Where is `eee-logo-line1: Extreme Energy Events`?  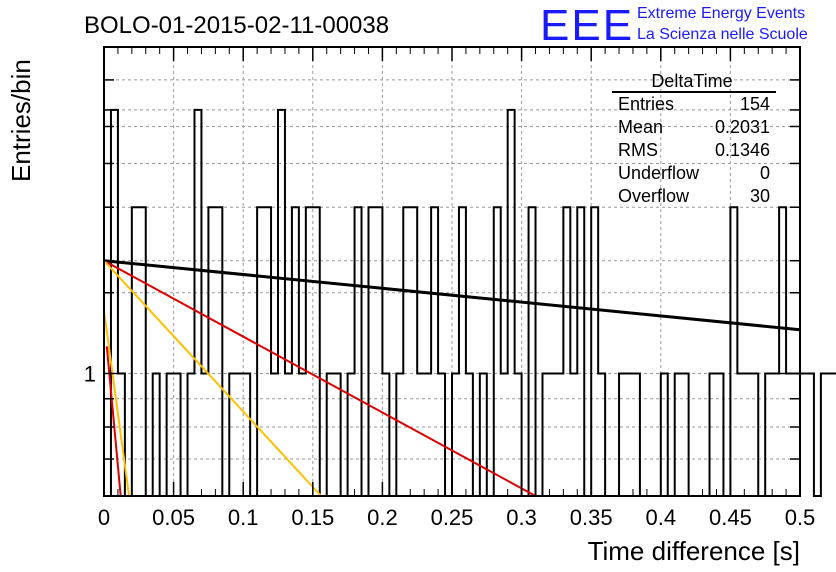 eee-logo-line1: Extreme Energy Events is located at coordinates (721, 13).